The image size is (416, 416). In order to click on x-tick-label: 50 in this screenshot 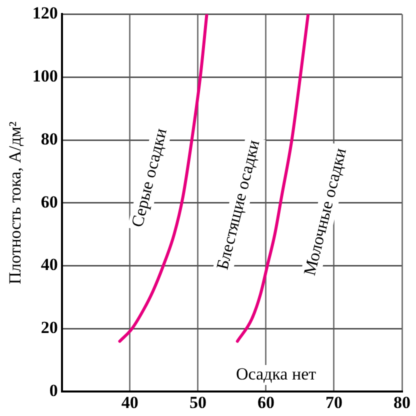, I will do `click(197, 402)`.